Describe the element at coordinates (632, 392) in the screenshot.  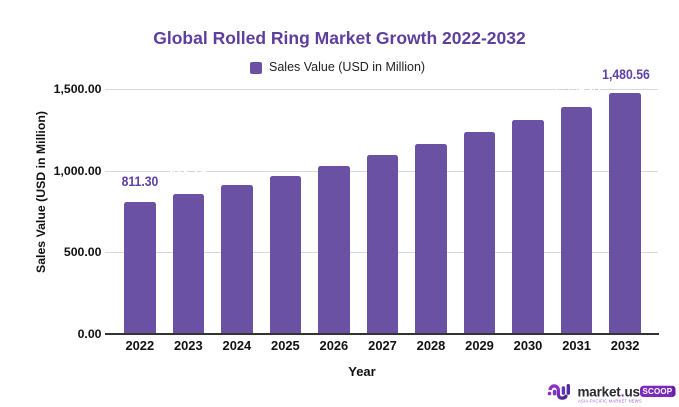
I see `svg-text: us` at that location.